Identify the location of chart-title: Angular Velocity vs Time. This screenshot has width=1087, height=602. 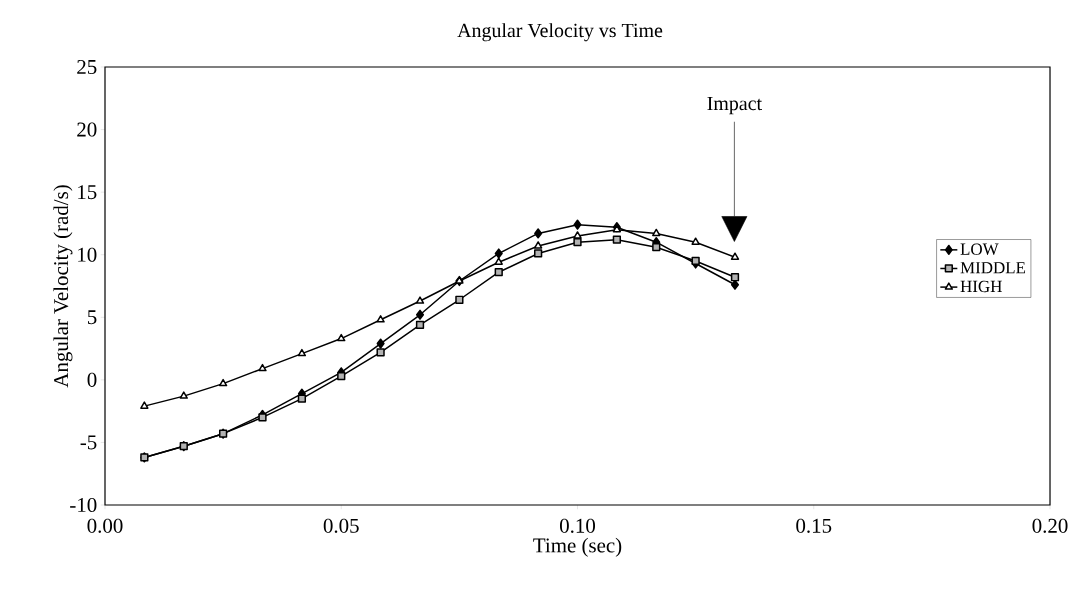
(560, 32).